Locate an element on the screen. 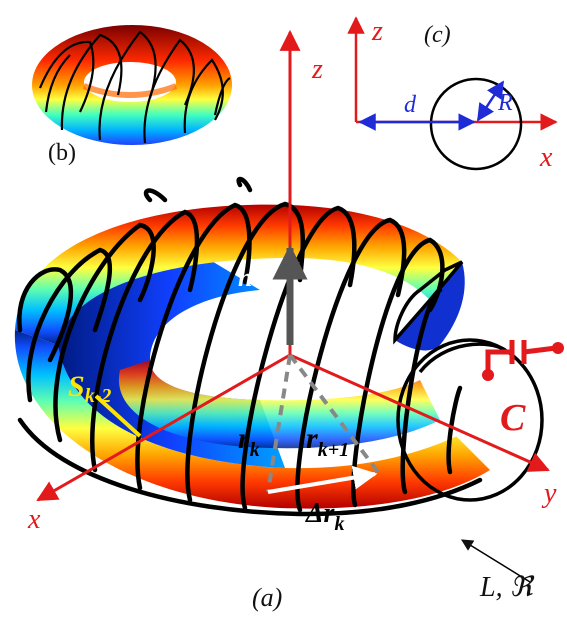 The width and height of the screenshot is (567, 617). distance-d-label: d is located at coordinates (410, 105).